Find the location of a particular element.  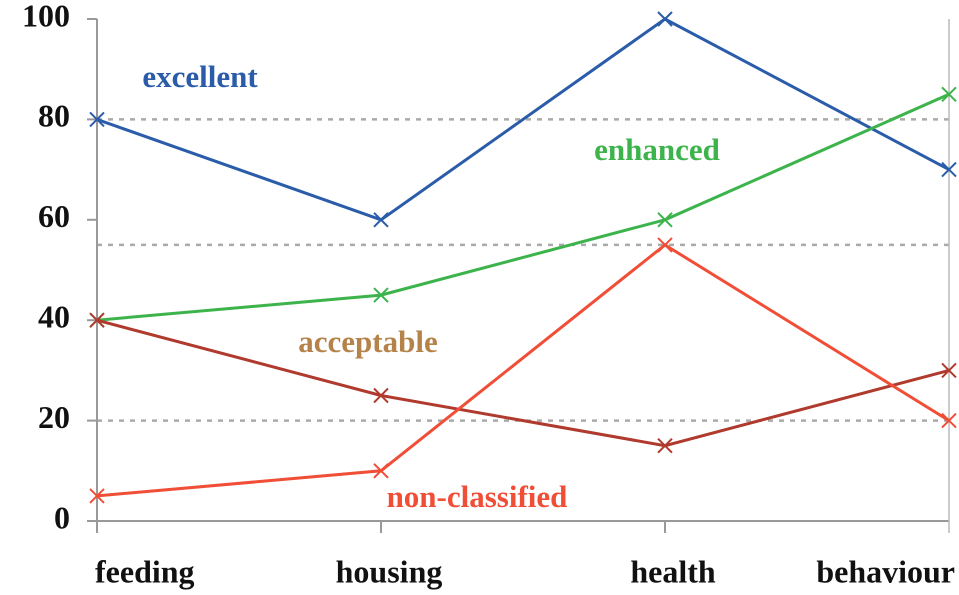

x-tick-label: health is located at coordinates (673, 571).